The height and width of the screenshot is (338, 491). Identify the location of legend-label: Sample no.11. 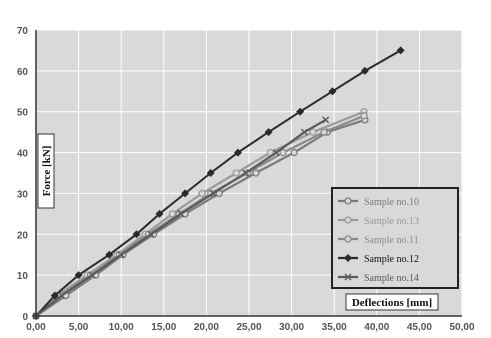
(391, 240).